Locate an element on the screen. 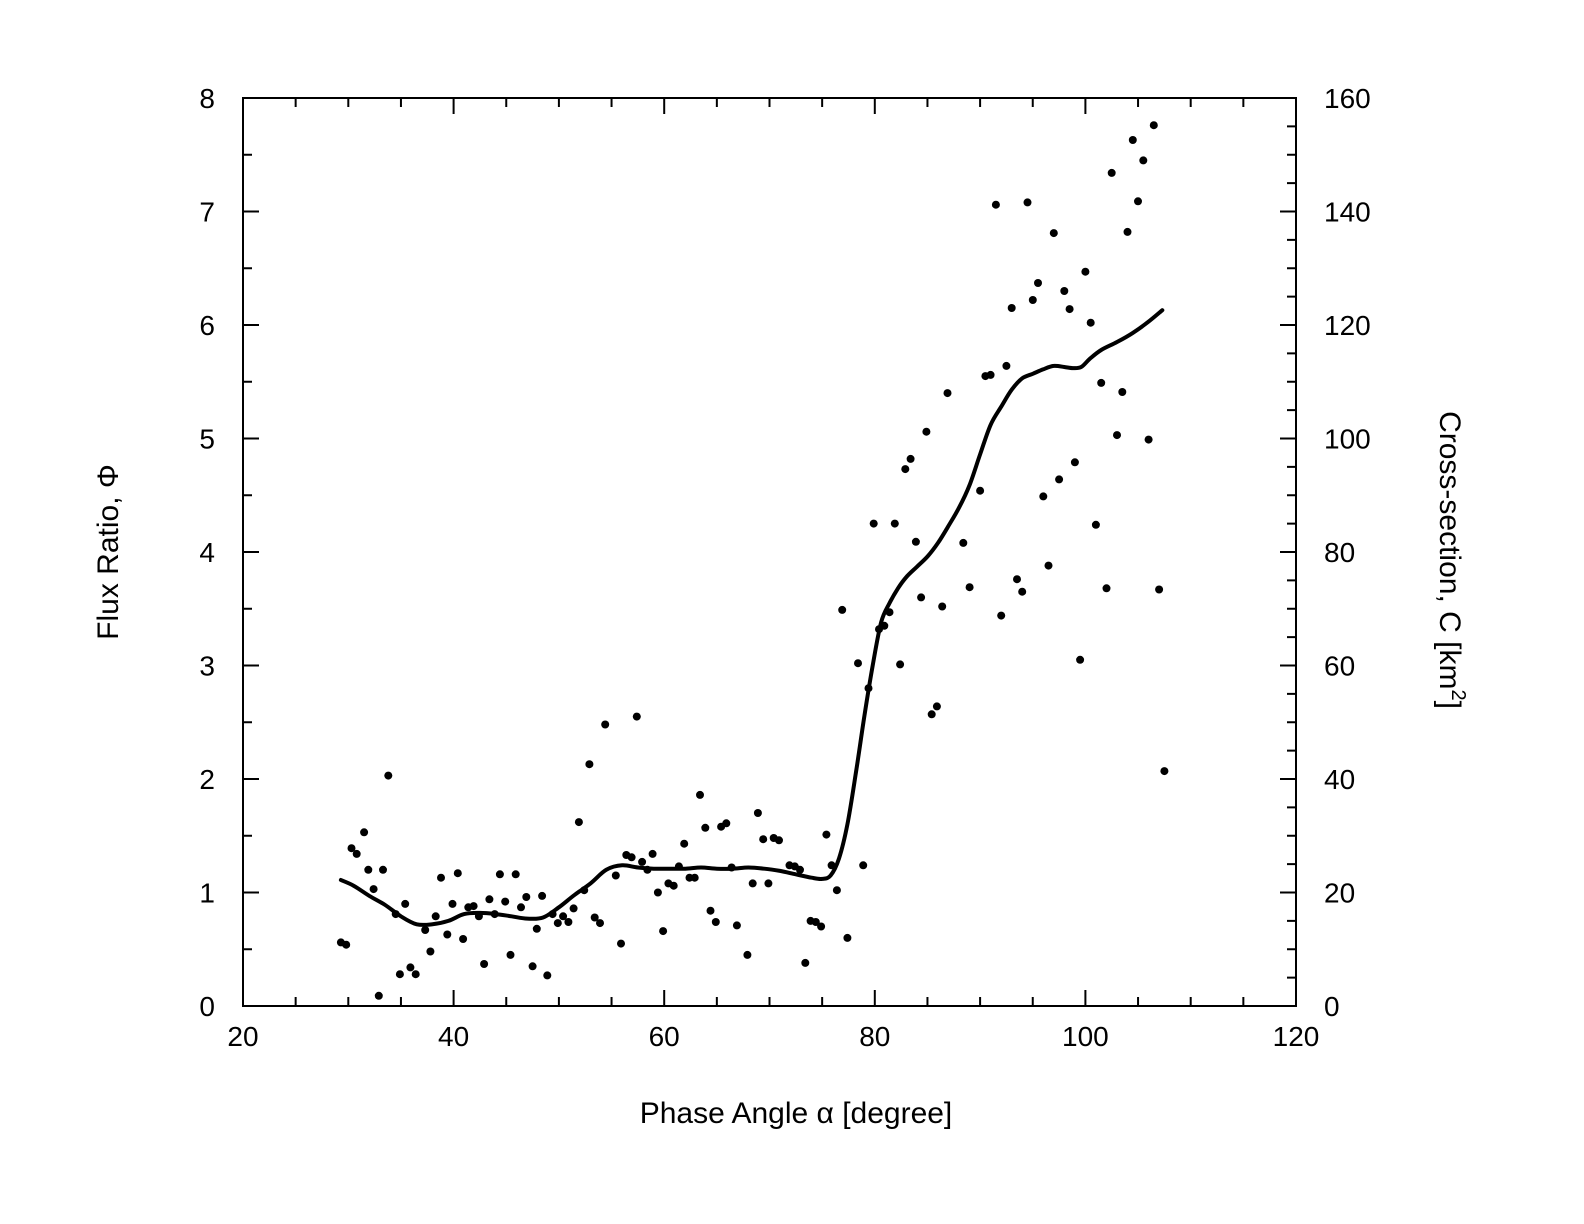 The width and height of the screenshot is (1584, 1224). x-axis-title: Phase Angle α [degree] is located at coordinates (796, 1113).